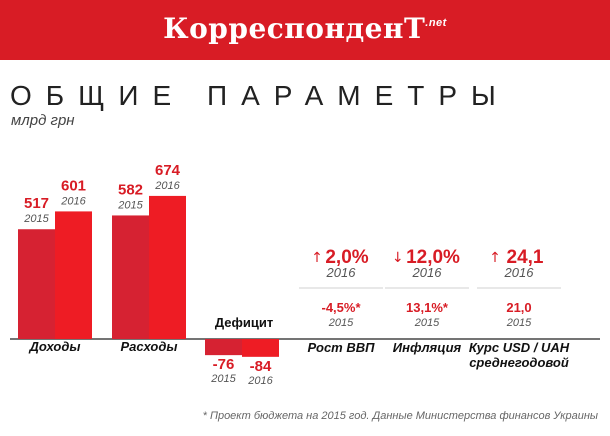 This screenshot has width=610, height=436. Describe the element at coordinates (341, 307) in the screenshot. I see `indicator-value-2015: -4,5%*` at that location.